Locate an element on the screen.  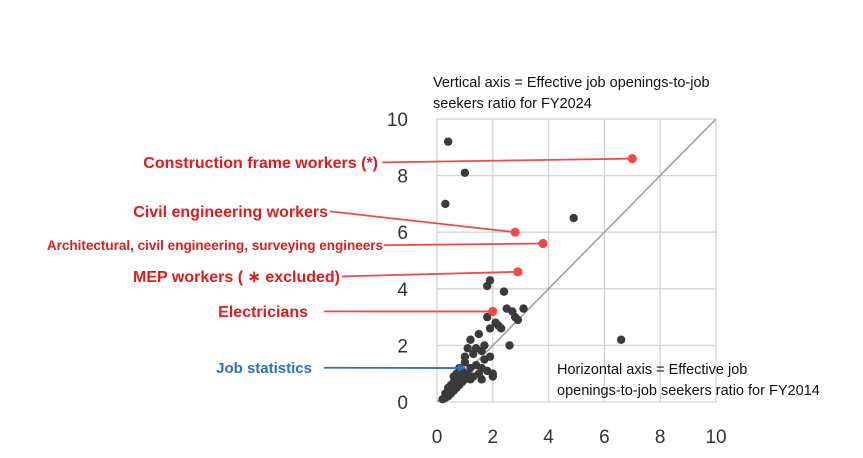
callout-label: Job statistics is located at coordinates (264, 368).